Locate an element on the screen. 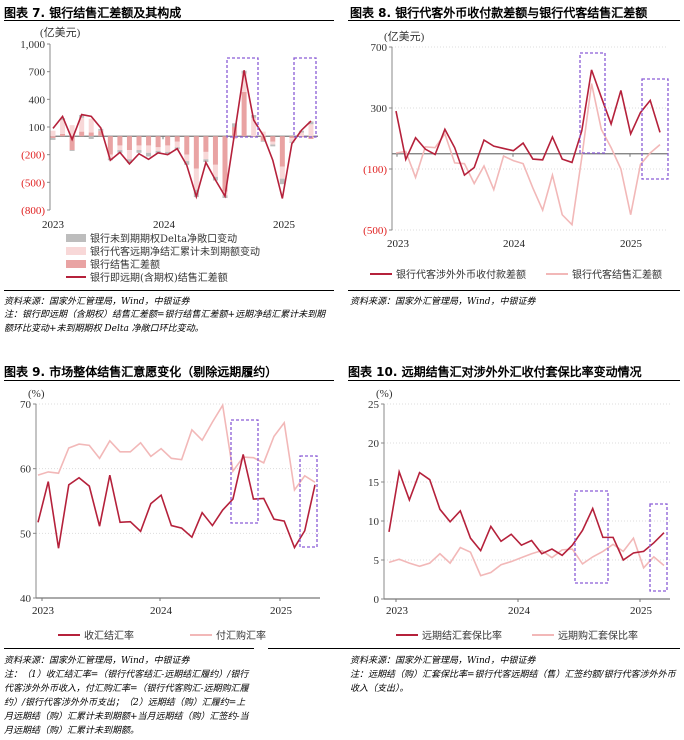  y-tick-label: (800) is located at coordinates (33, 211).